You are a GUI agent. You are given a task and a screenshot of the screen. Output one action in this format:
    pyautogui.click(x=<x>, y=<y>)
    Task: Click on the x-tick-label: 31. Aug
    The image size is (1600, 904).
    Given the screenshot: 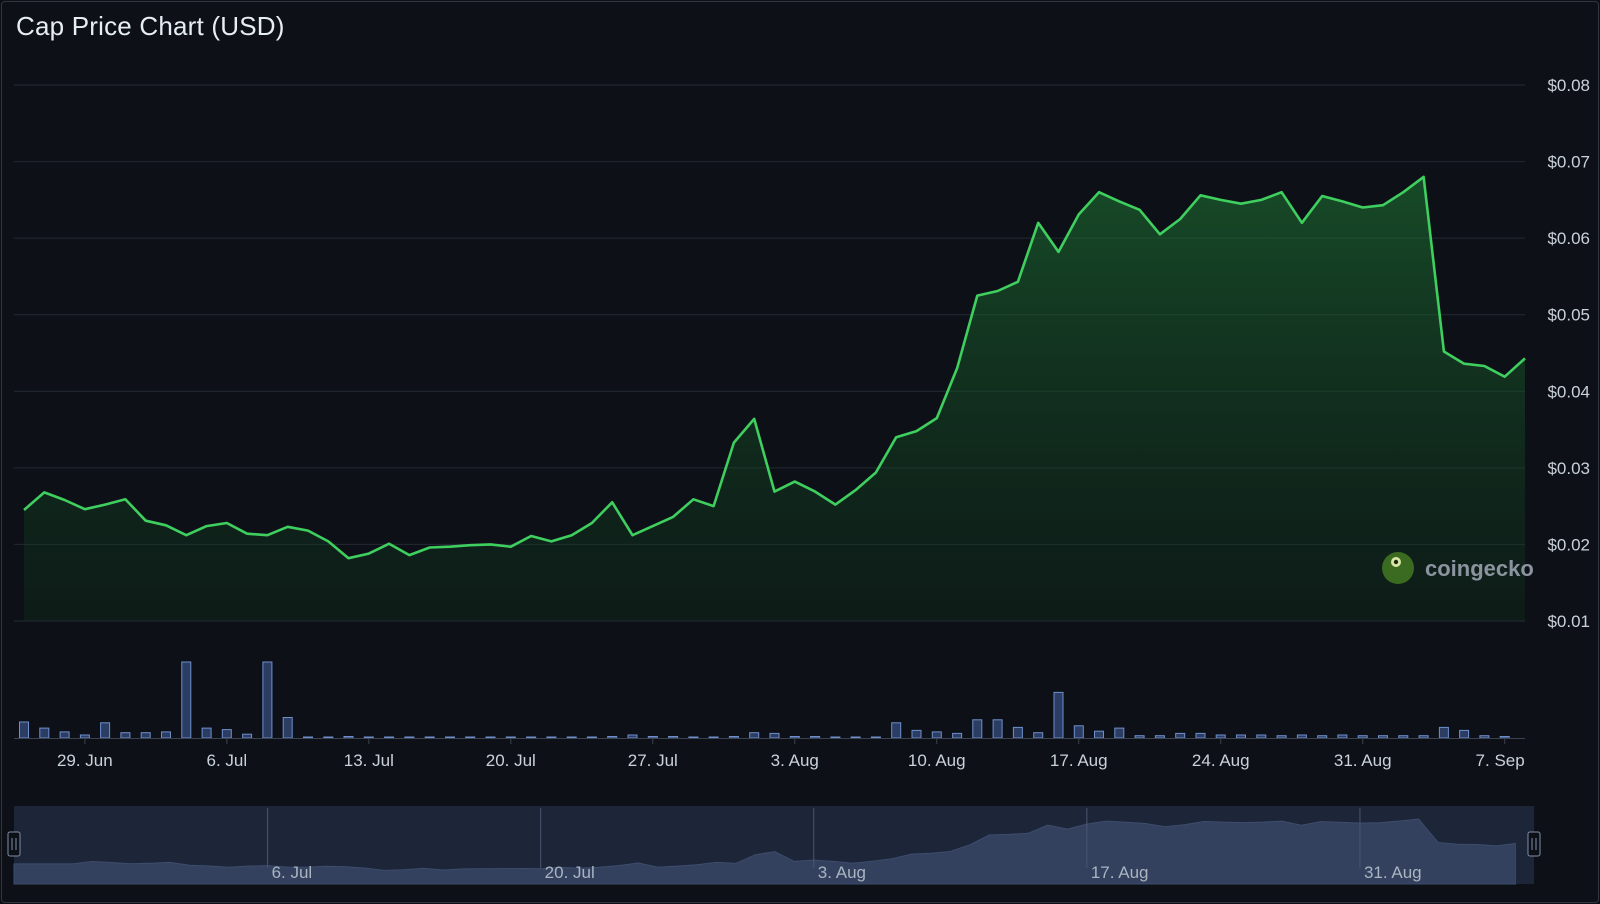 What is the action you would take?
    pyautogui.click(x=1363, y=760)
    